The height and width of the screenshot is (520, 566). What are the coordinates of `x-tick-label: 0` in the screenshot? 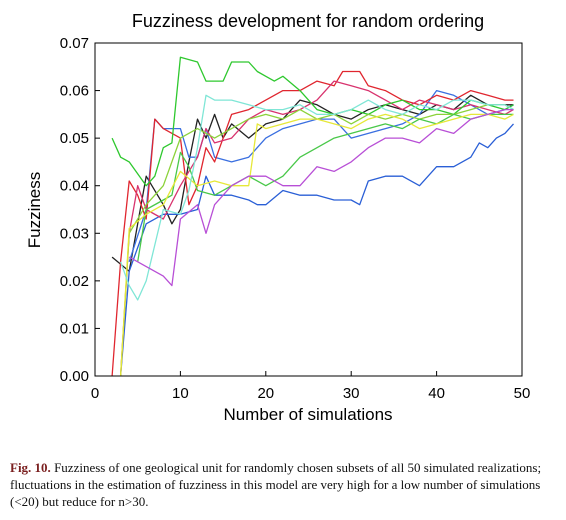 It's located at (95, 393).